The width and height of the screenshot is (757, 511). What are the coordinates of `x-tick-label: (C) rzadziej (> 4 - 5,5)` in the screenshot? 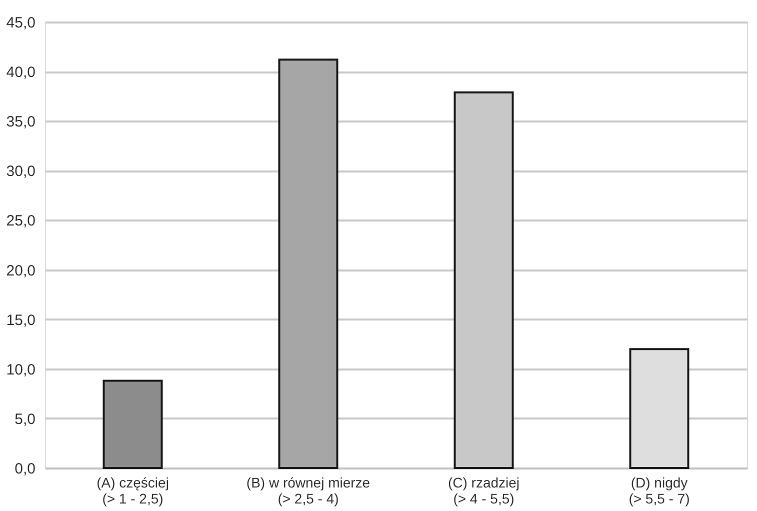 It's located at (484, 490).